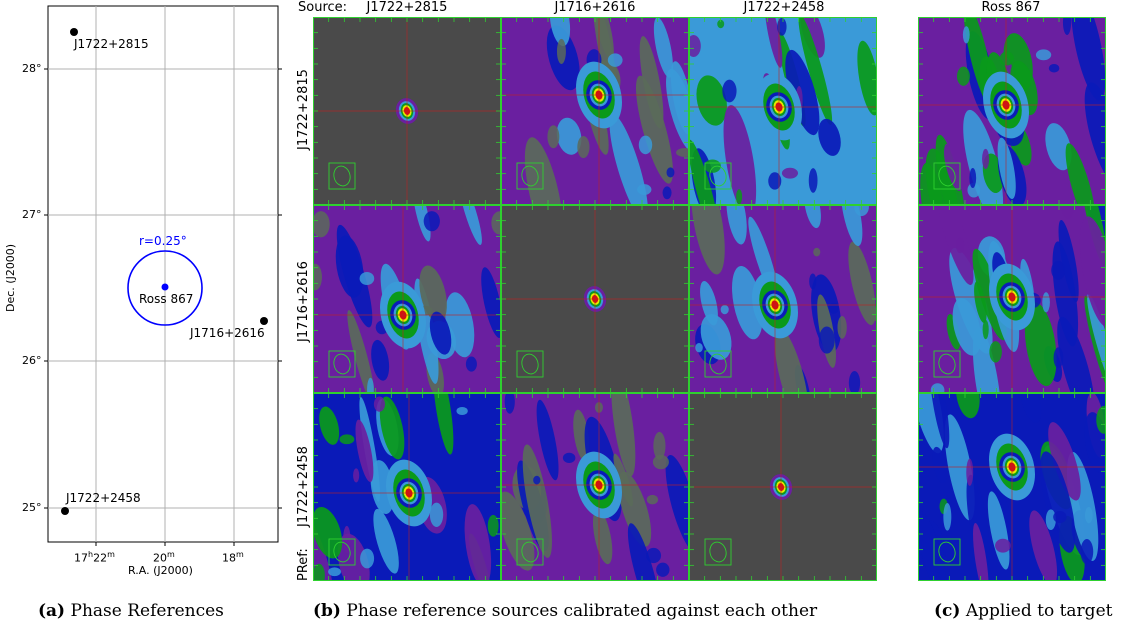  I want to click on image-tile-r1-c1, so click(407, 111).